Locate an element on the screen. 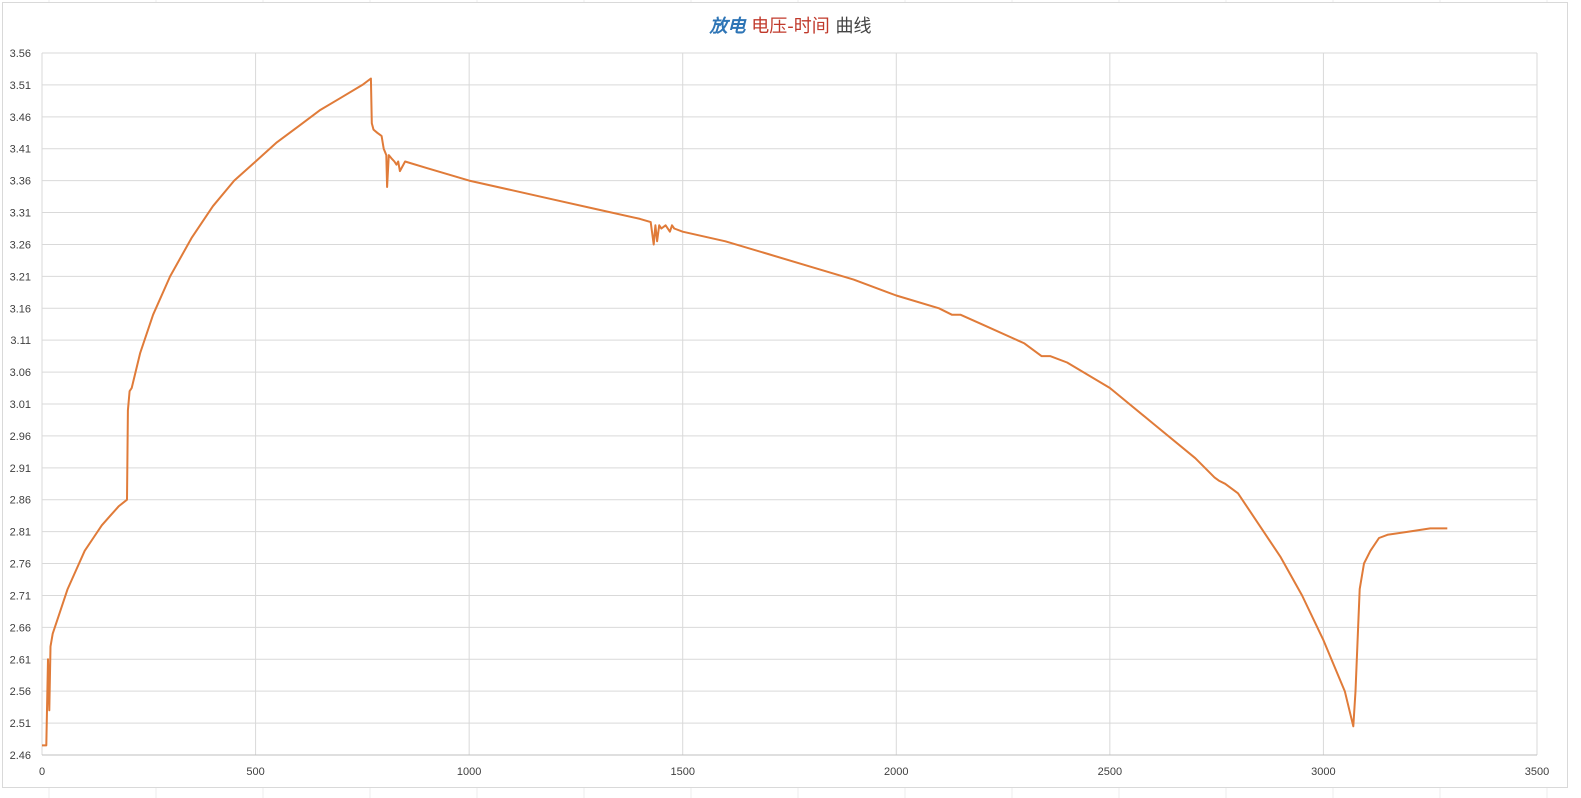 This screenshot has width=1581, height=798. y-tick-label: 3.41 is located at coordinates (20, 150).